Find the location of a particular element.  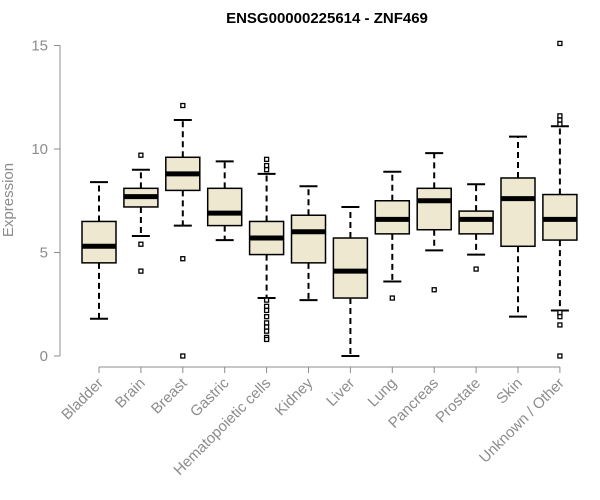

box-gastric is located at coordinates (224, 201).